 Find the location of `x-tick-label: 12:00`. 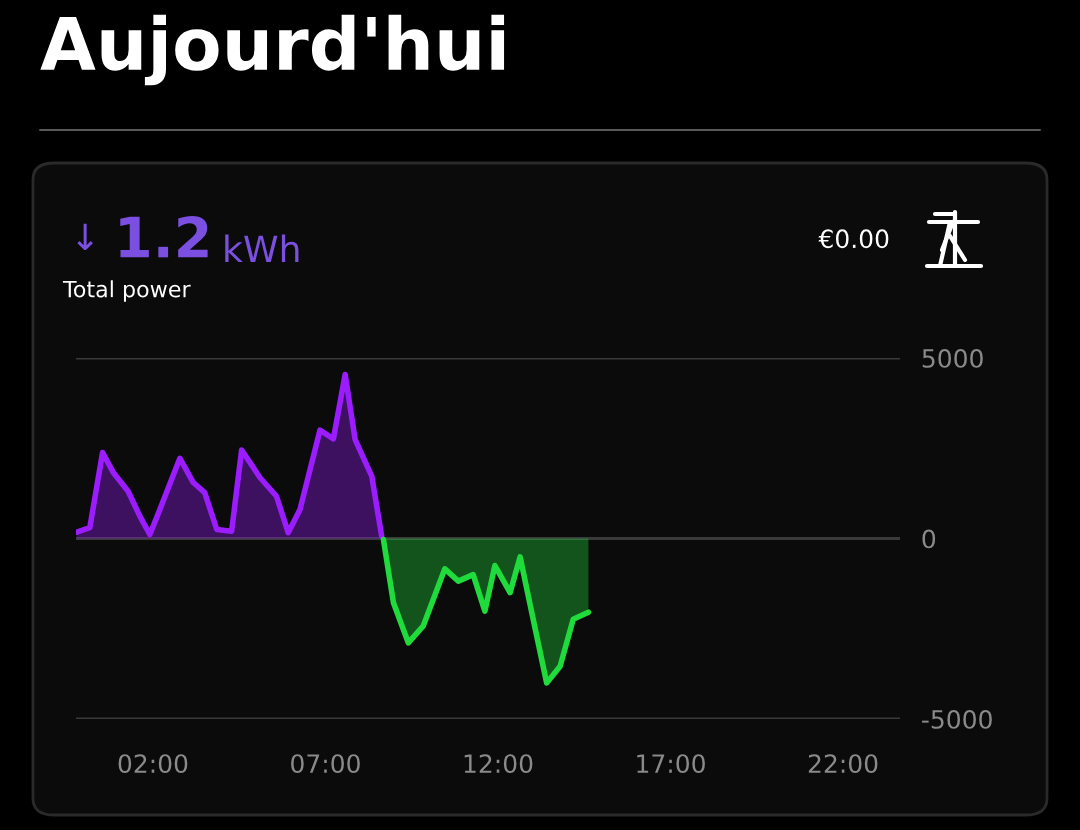

x-tick-label: 12:00 is located at coordinates (498, 764).